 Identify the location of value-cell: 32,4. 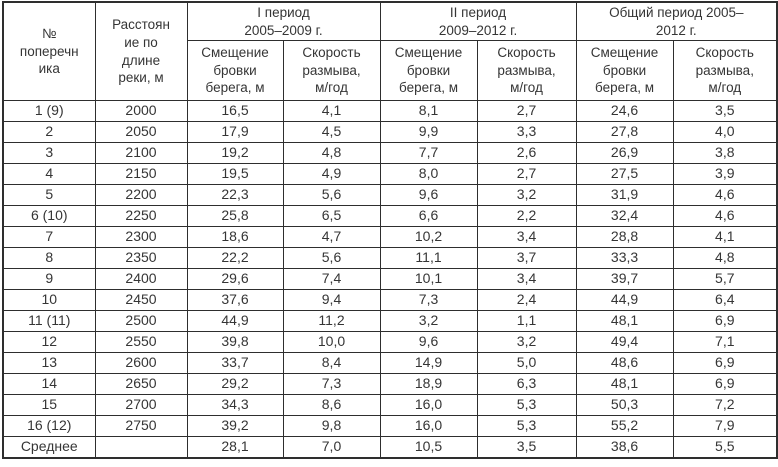
(624, 216).